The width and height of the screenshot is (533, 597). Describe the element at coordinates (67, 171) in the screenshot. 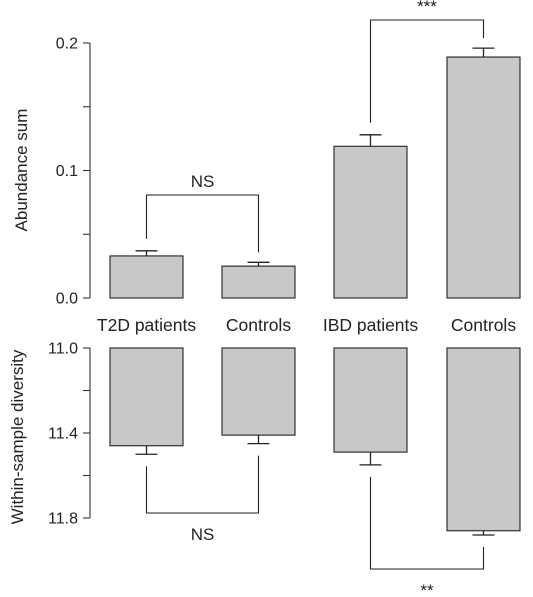

I see `top-y-tick-label: 0.1` at that location.